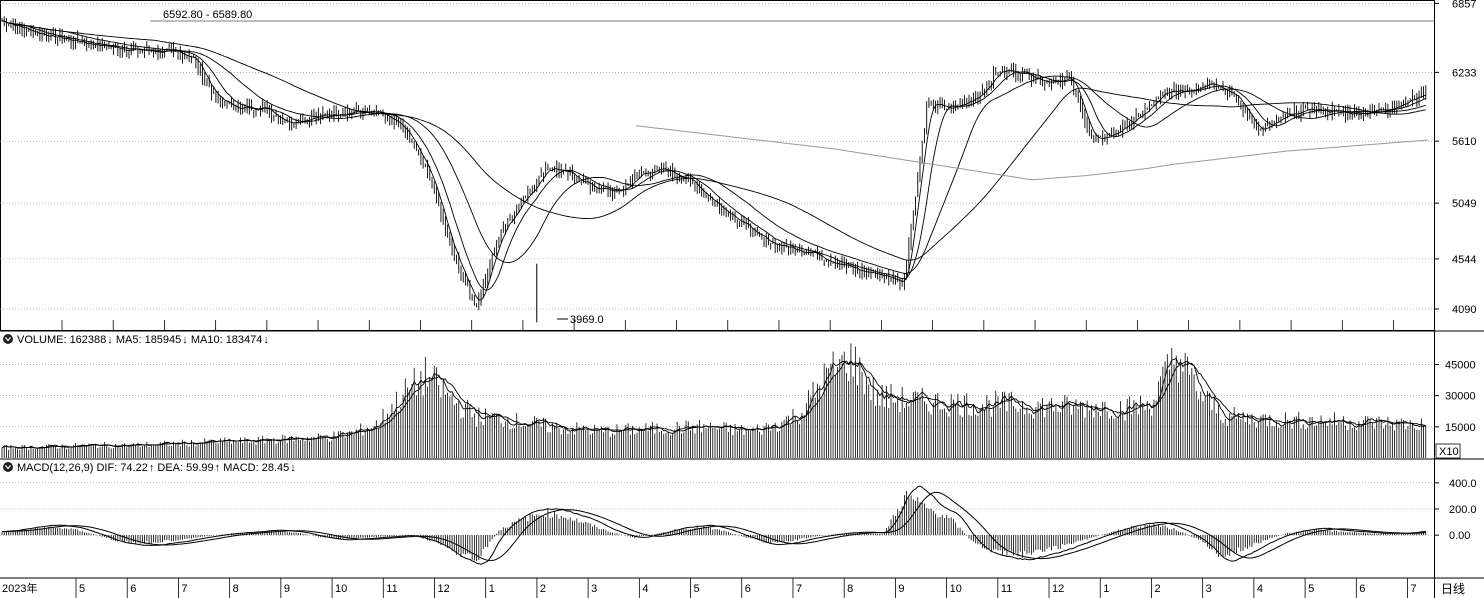 The width and height of the screenshot is (1484, 598). Describe the element at coordinates (1455, 158) in the screenshot. I see `price-y-axis: 6857 6233 5610 5049 4544 4090` at that location.